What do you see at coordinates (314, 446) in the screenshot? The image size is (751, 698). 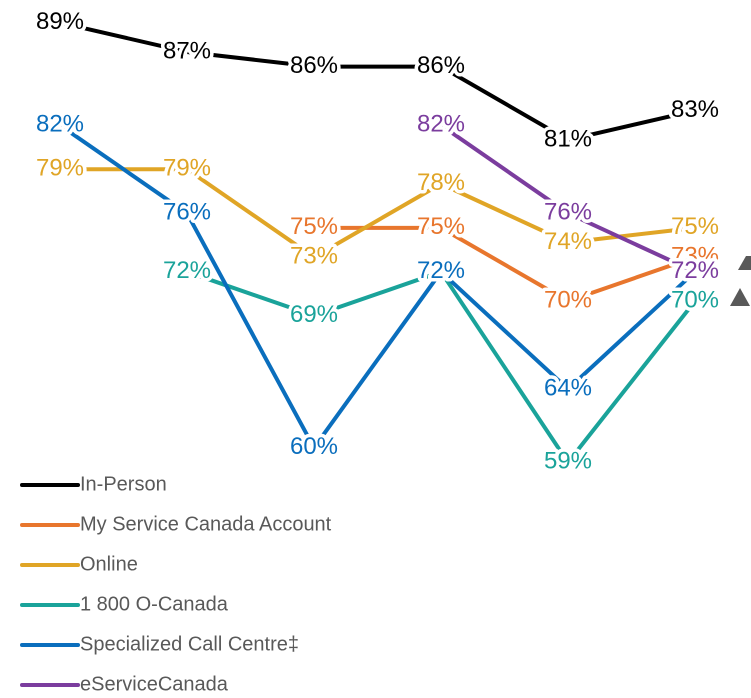 I see `data-label: 60%` at bounding box center [314, 446].